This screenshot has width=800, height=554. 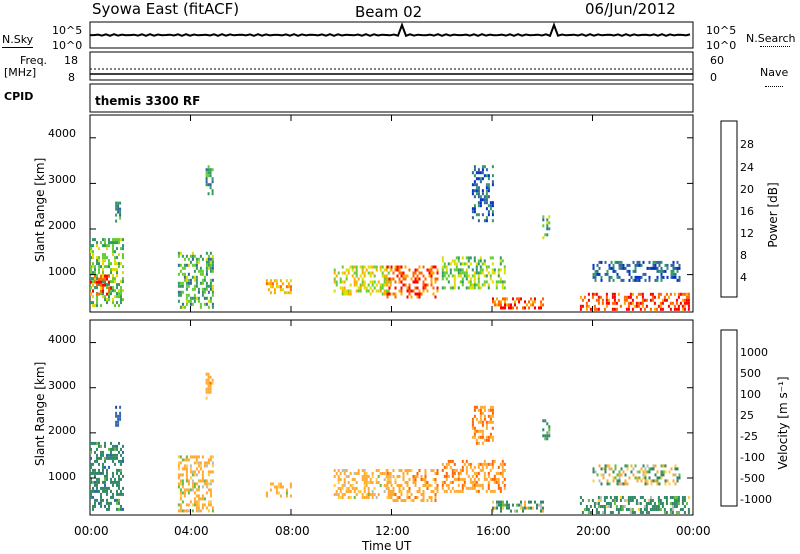 I want to click on nsearch-label: N.Search, so click(x=771, y=38).